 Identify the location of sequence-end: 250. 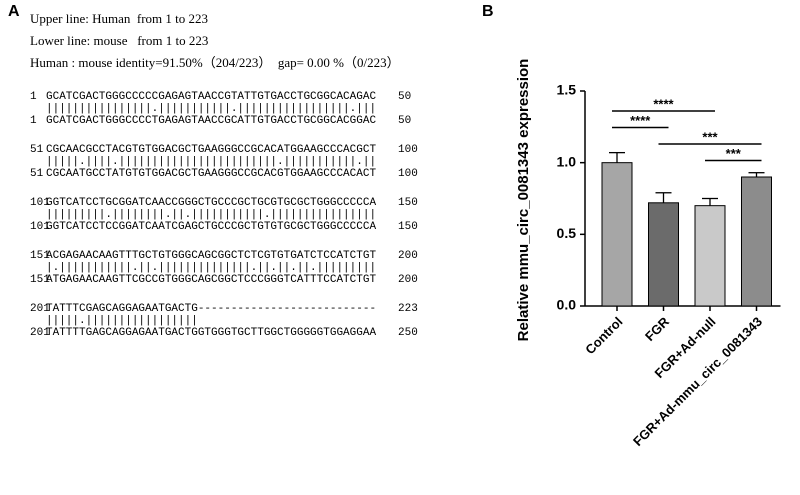
(408, 333).